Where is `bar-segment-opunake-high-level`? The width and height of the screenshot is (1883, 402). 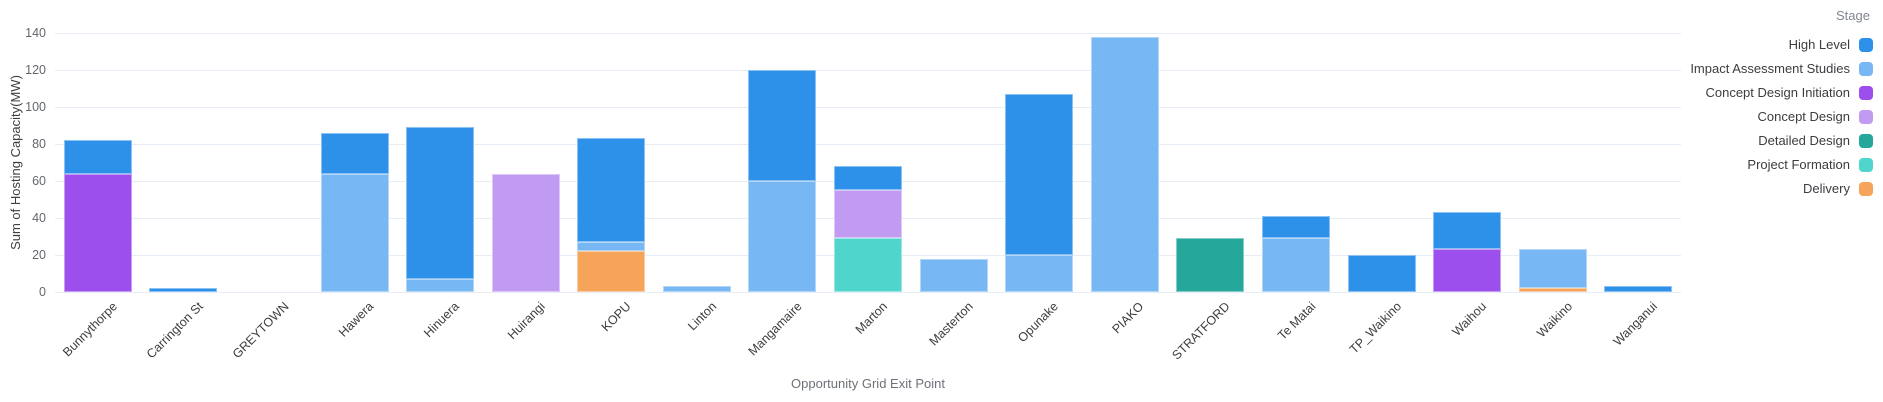 bar-segment-opunake-high-level is located at coordinates (1039, 174).